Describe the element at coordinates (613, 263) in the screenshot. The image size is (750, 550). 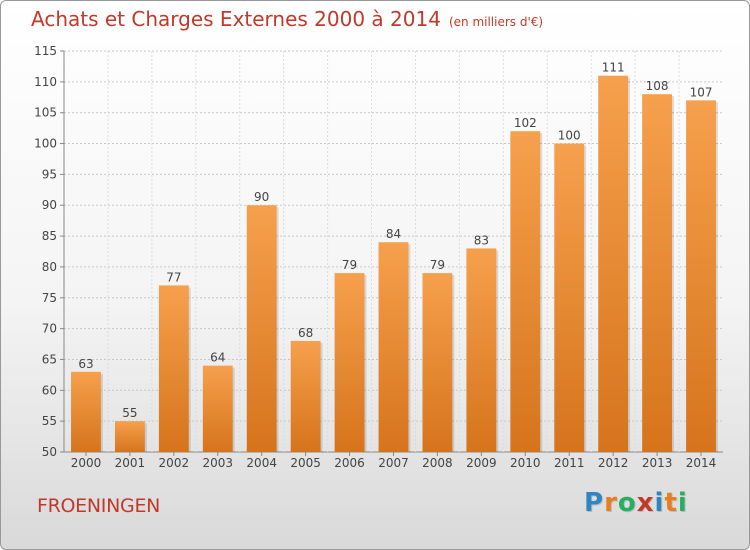
I see `bar-2012` at that location.